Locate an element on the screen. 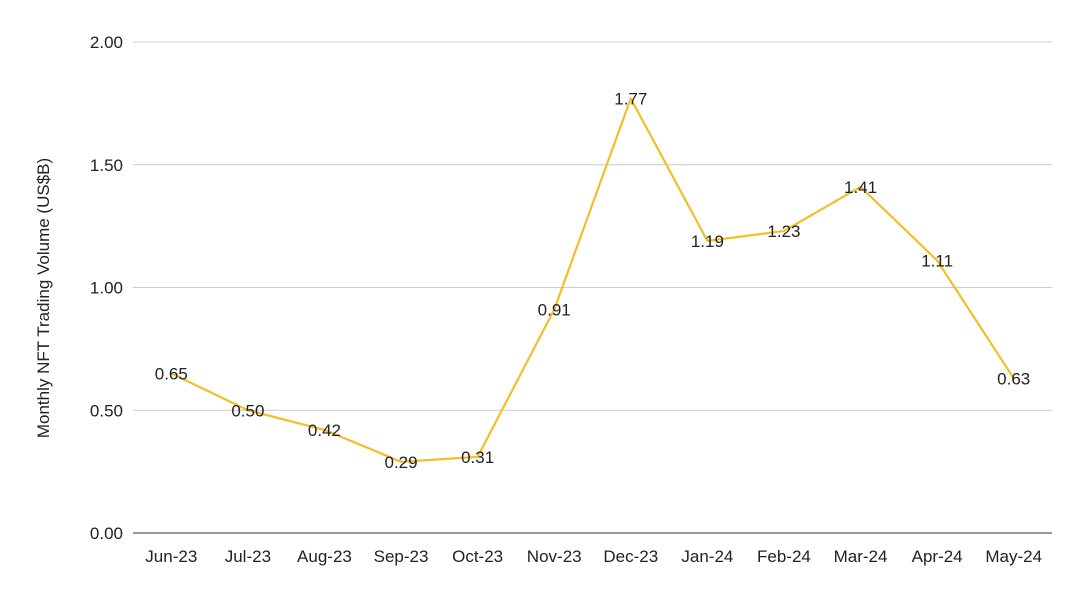 This screenshot has height=597, width=1081. data-label: 0.65 is located at coordinates (171, 373).